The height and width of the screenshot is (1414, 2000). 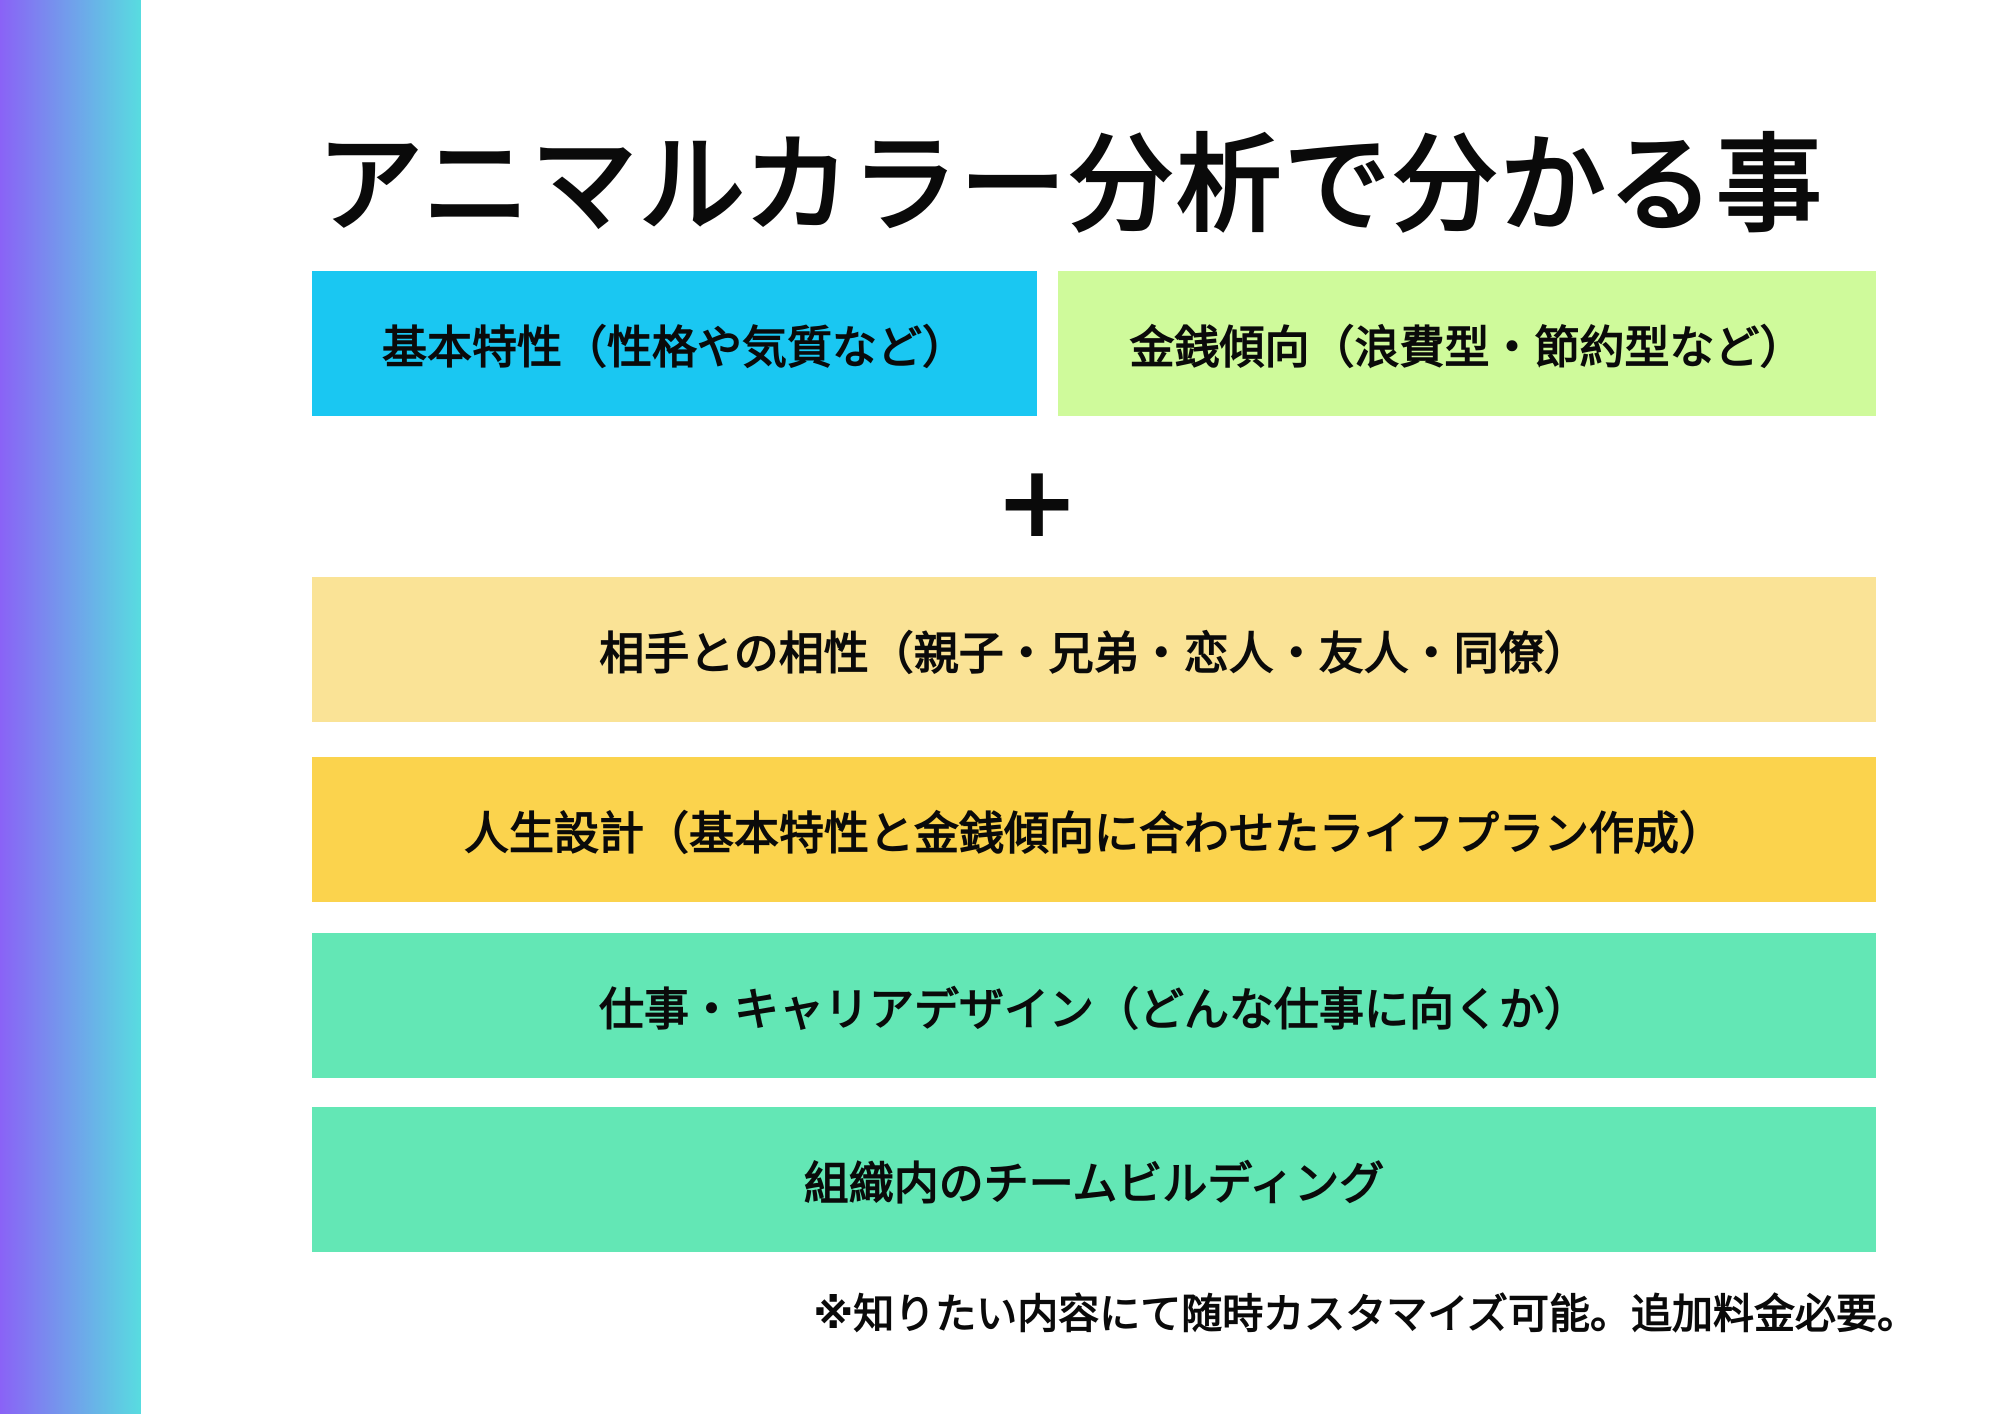 I want to click on box-team-building: 組織内のチームビルディング, so click(x=1094, y=1179).